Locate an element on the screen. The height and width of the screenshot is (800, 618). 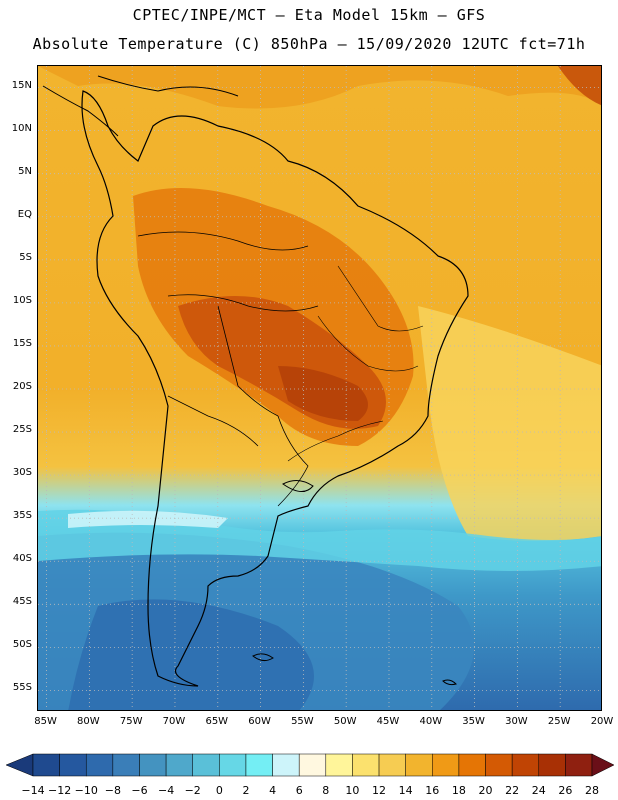
colorbar-tick-label: 14 is located at coordinates (405, 790).